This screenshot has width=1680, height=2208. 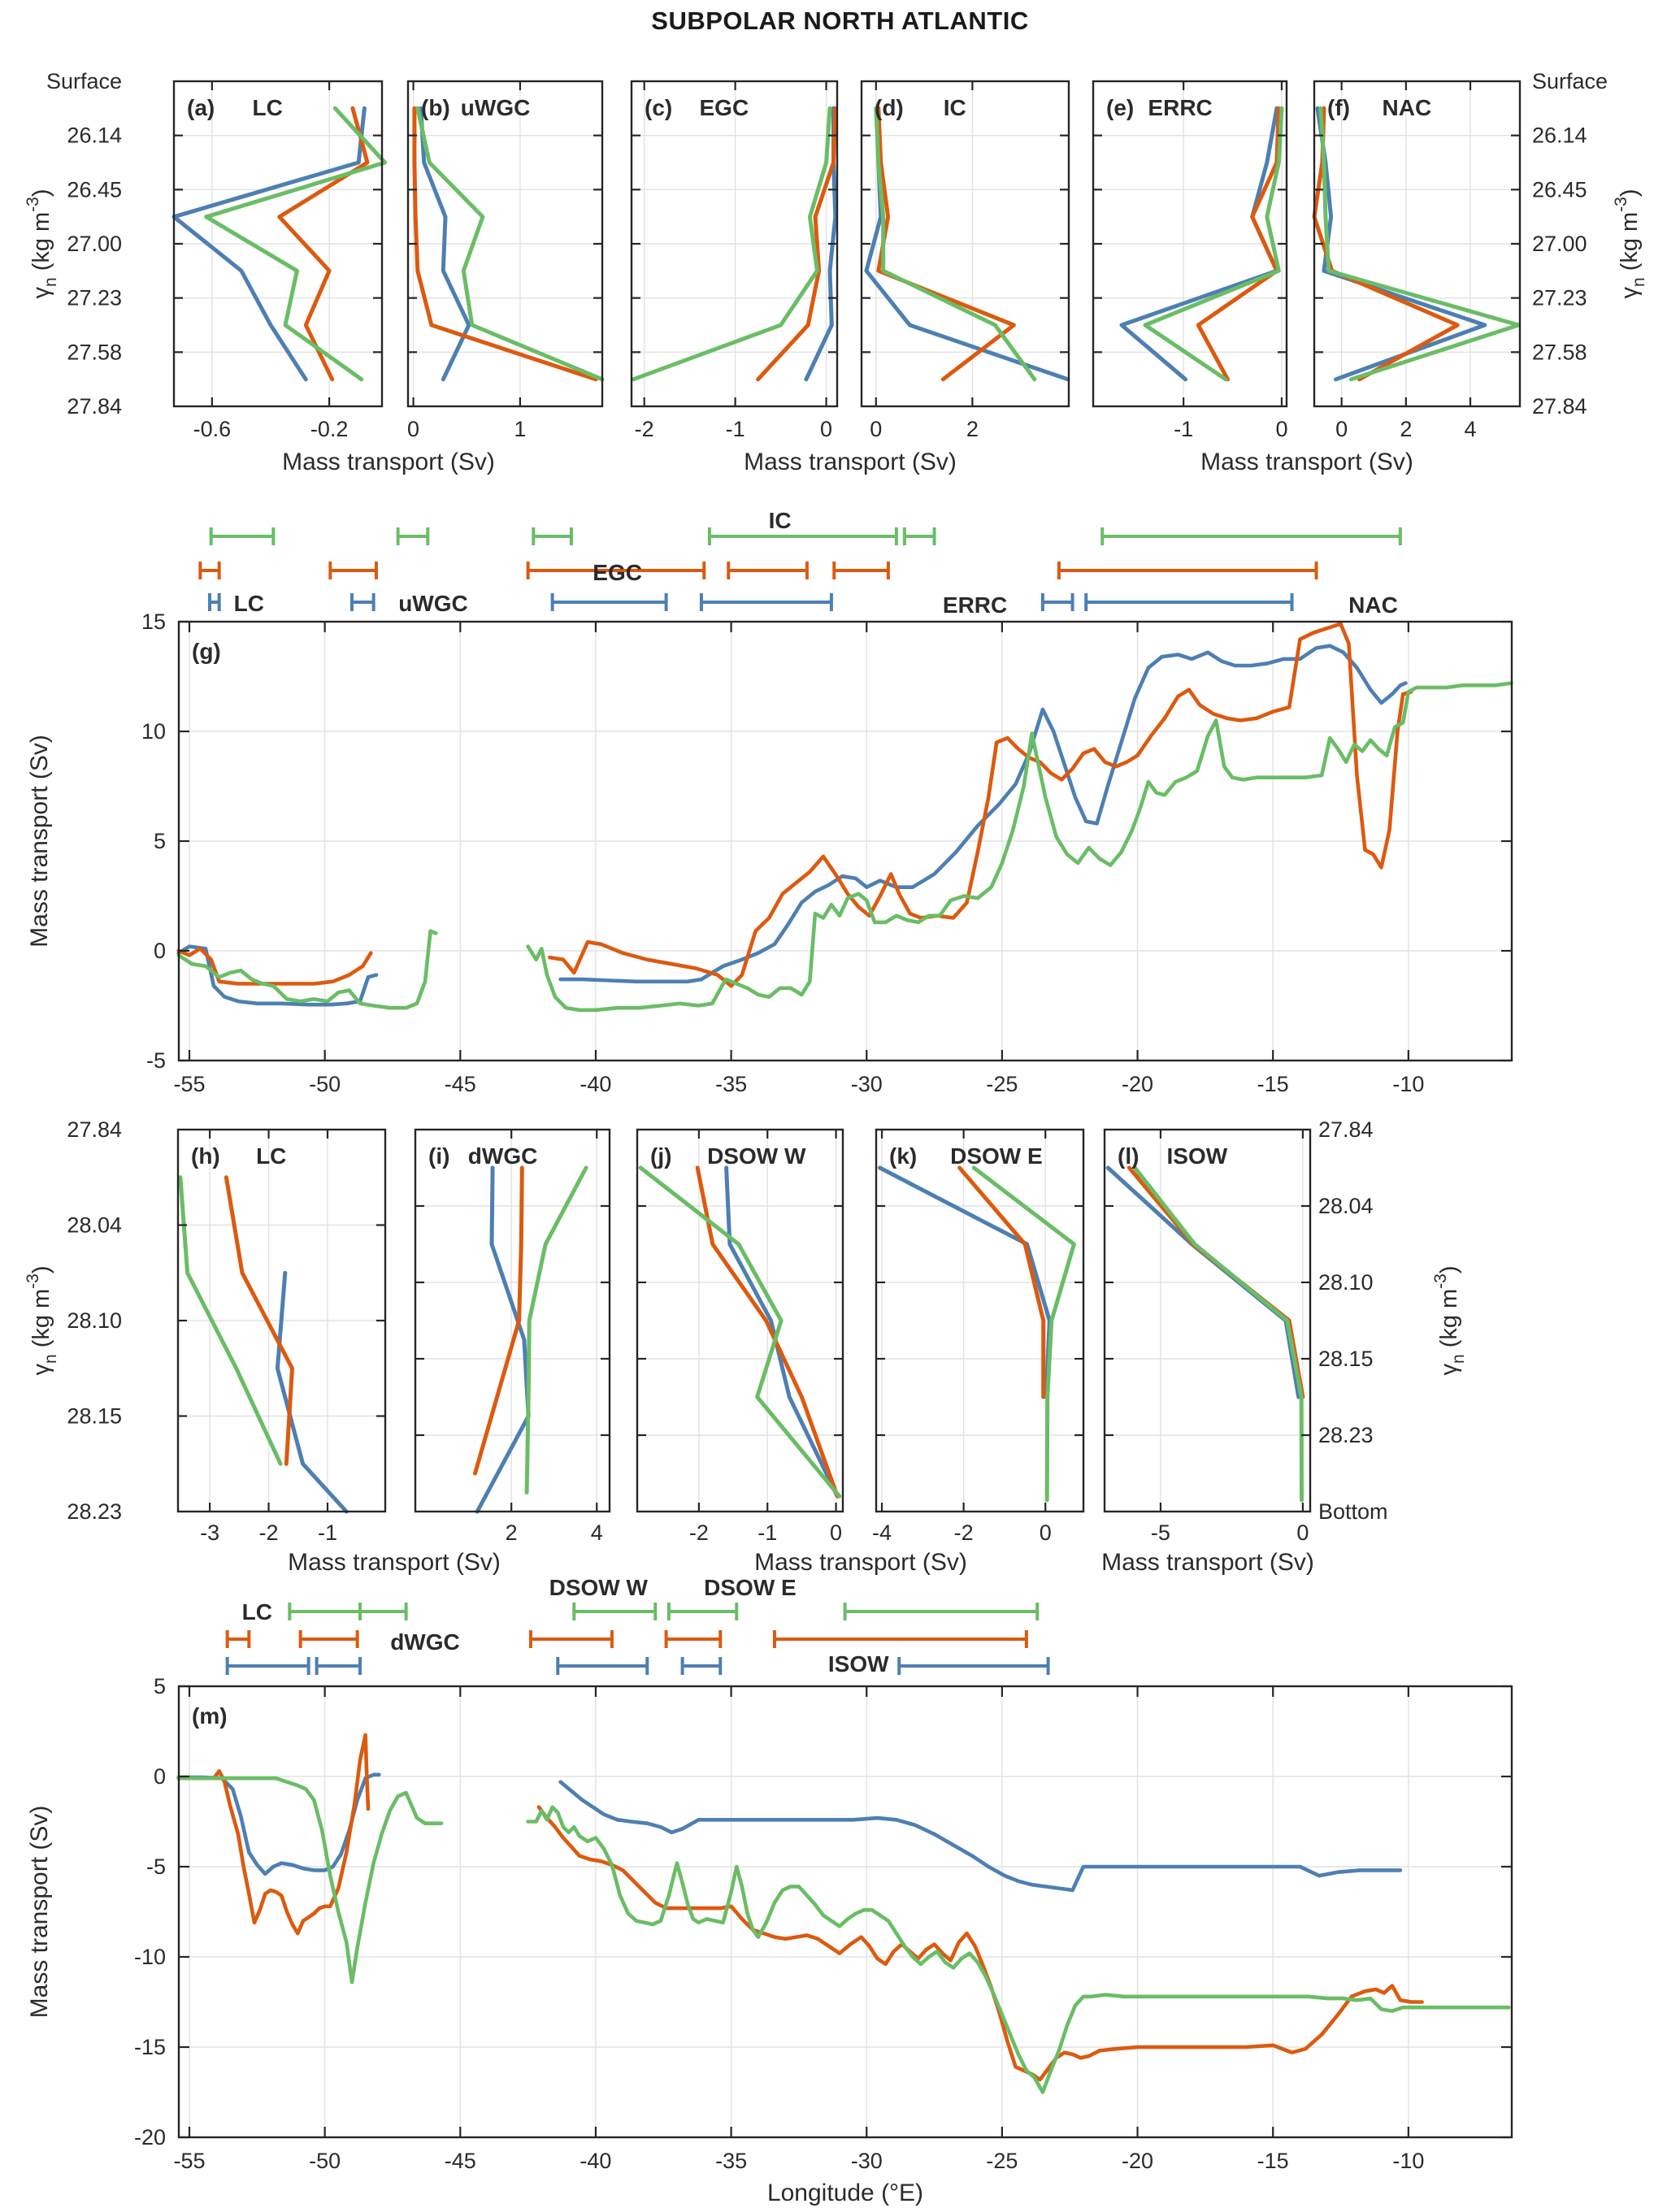 I want to click on panel-b: (b) uWGC 0 1, so click(x=505, y=261).